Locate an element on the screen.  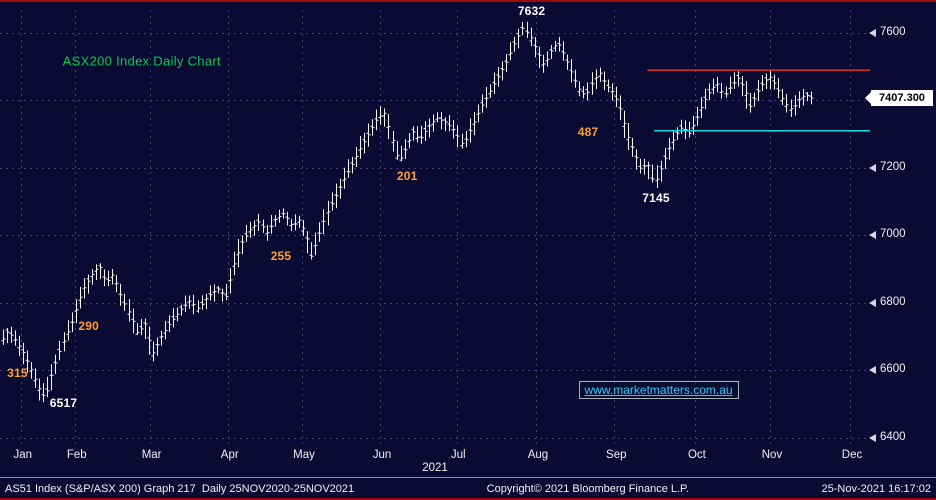
x-month-label-dec: Dec is located at coordinates (852, 455).